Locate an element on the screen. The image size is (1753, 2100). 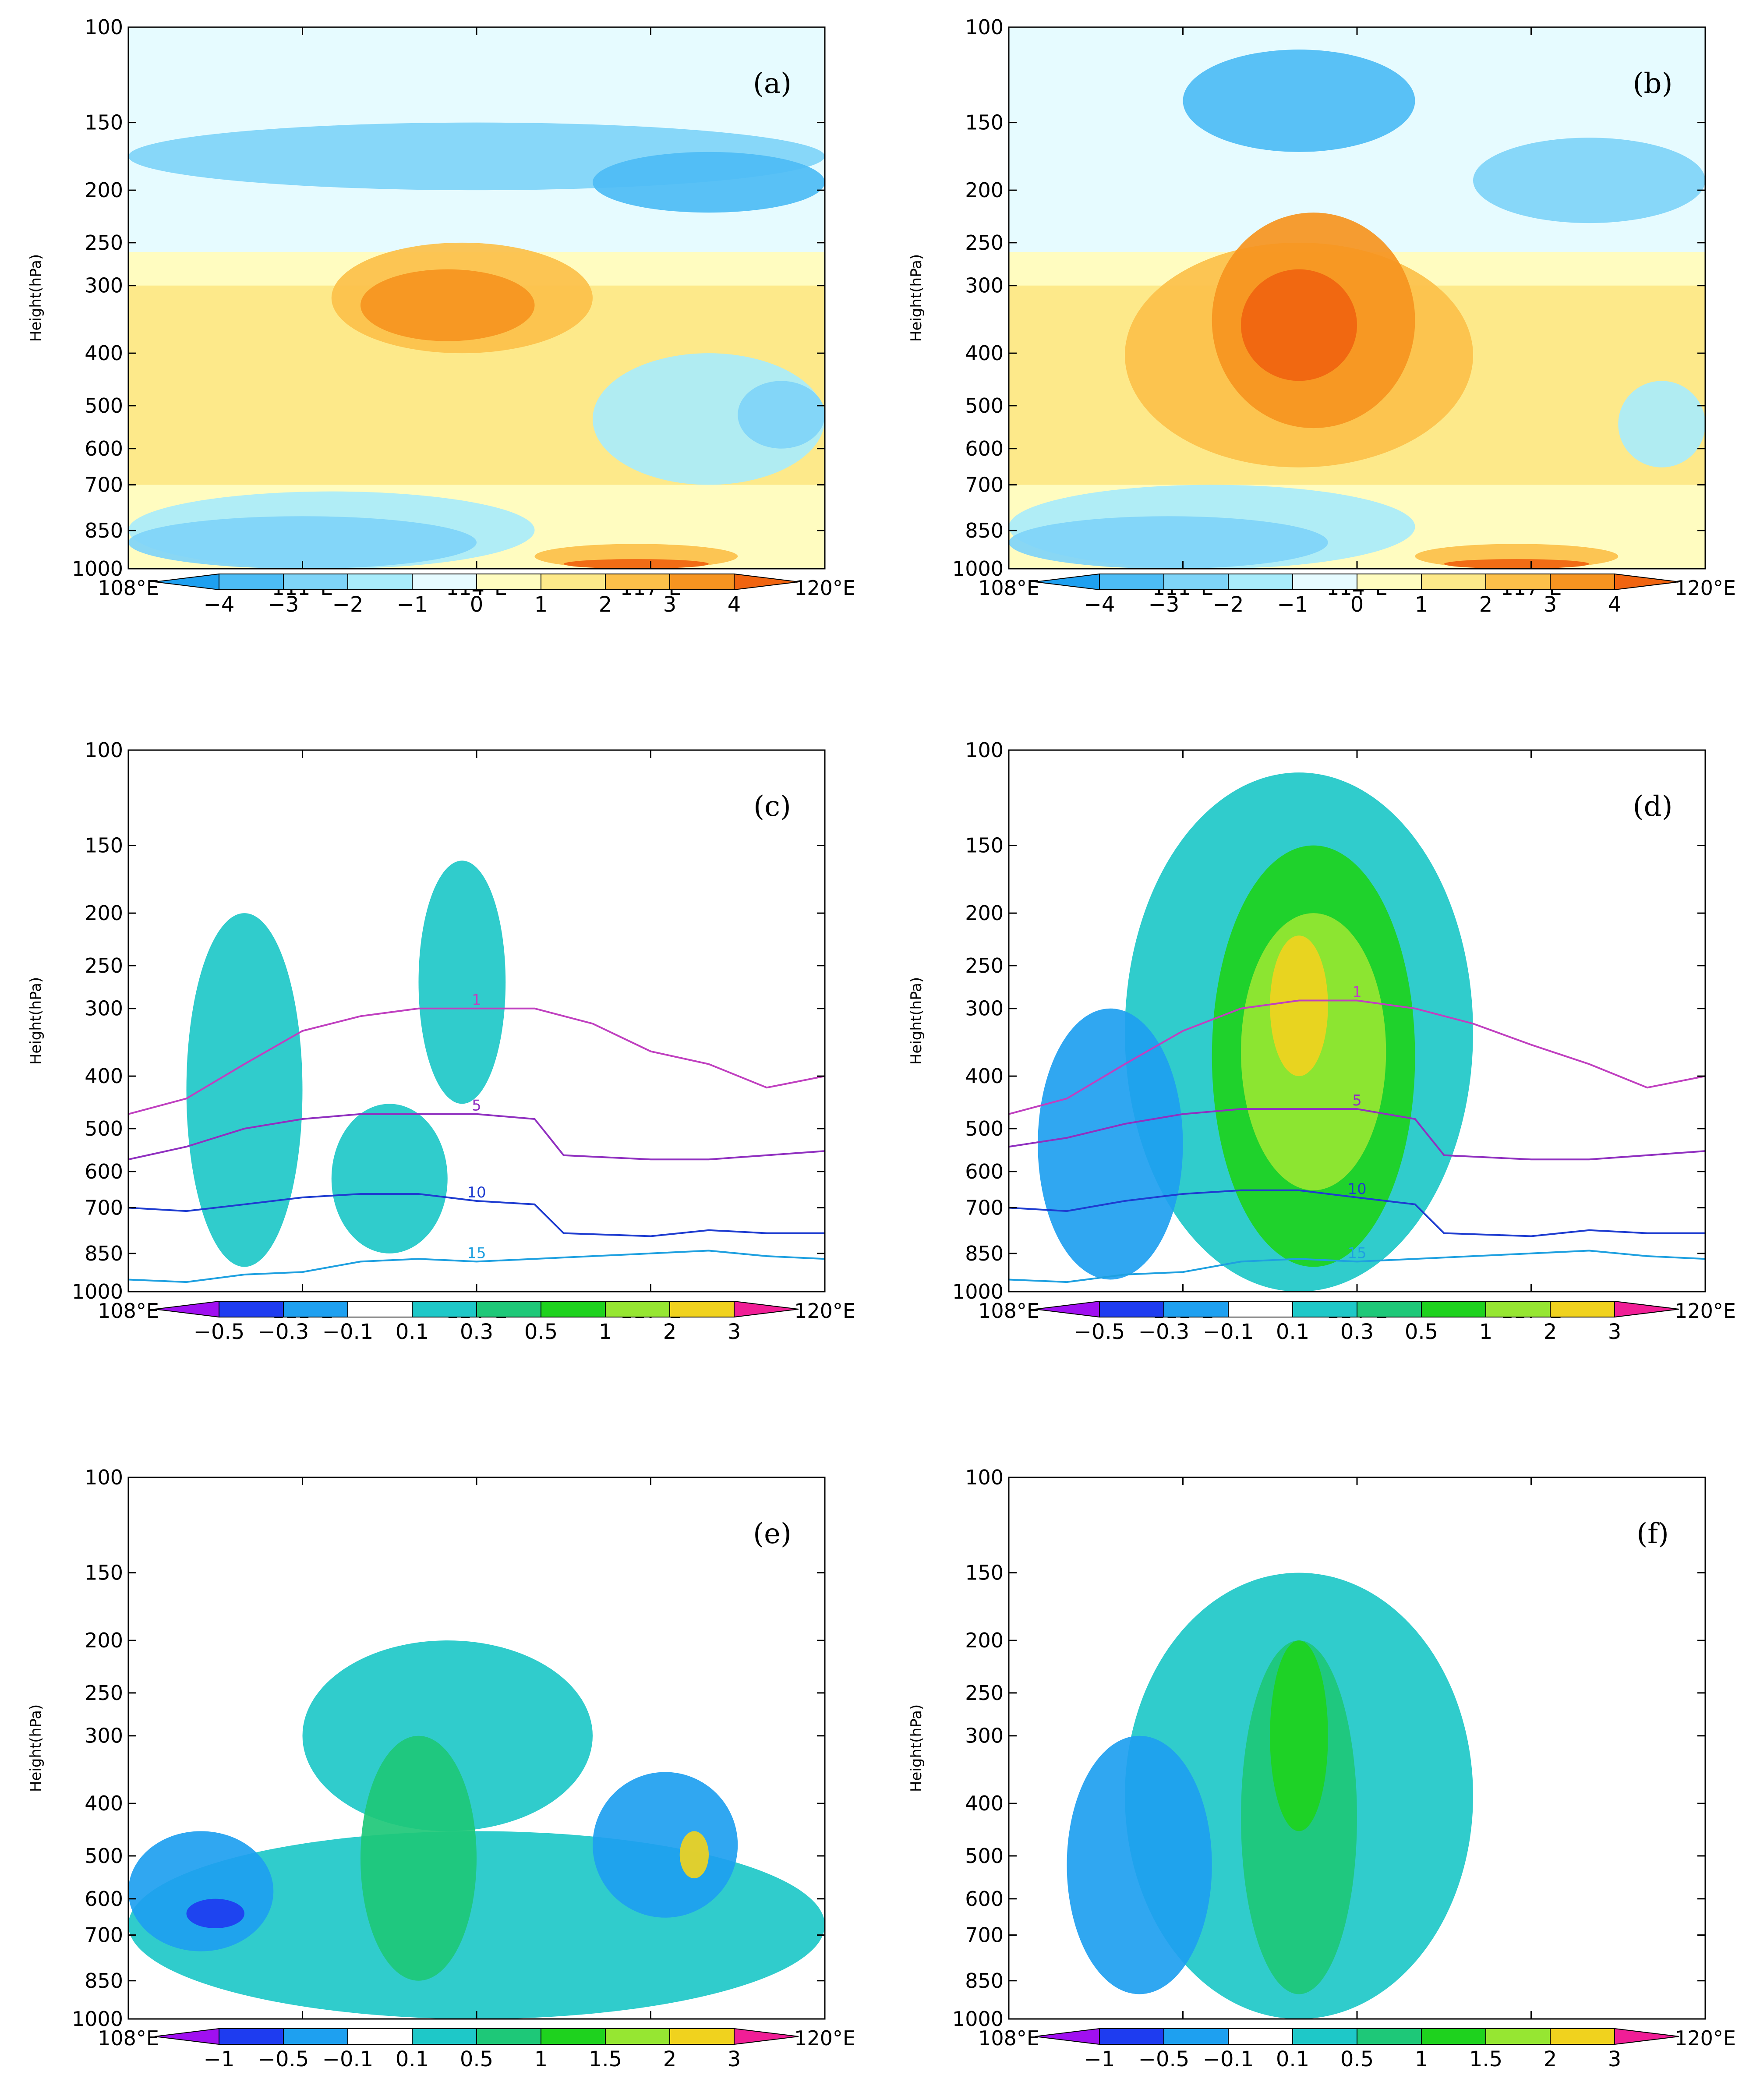
colorbar-label: −0.3 is located at coordinates (1164, 1332).